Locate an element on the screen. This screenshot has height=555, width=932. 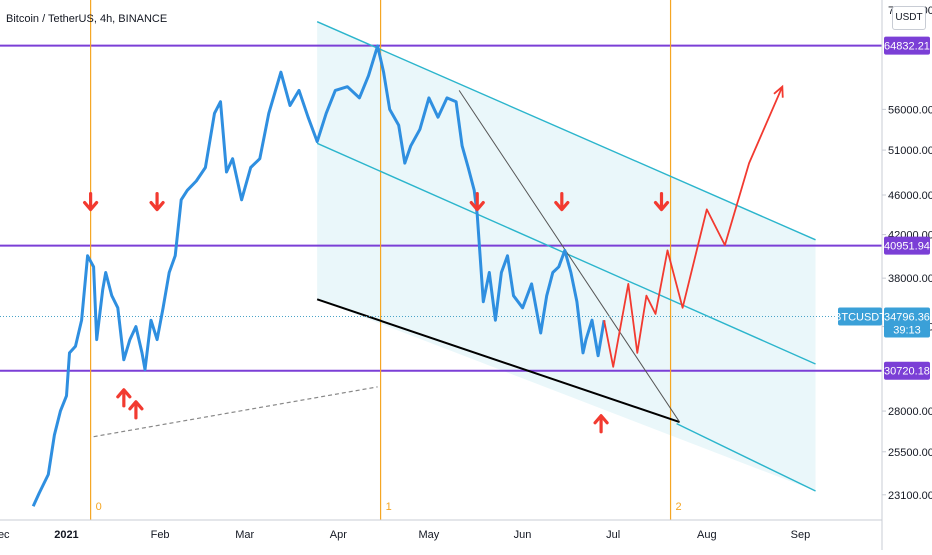
y-tick-label: 28000.00 is located at coordinates (910, 412).